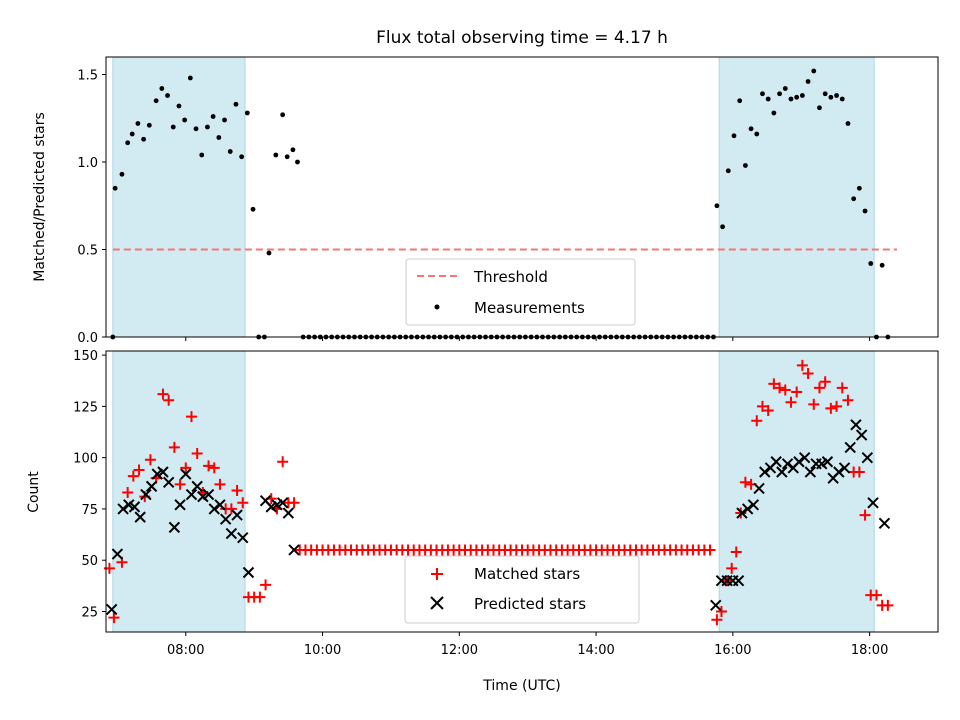 Image resolution: width=960 pixels, height=720 pixels. What do you see at coordinates (85, 356) in the screenshot?
I see `y-tick-label: 150` at bounding box center [85, 356].